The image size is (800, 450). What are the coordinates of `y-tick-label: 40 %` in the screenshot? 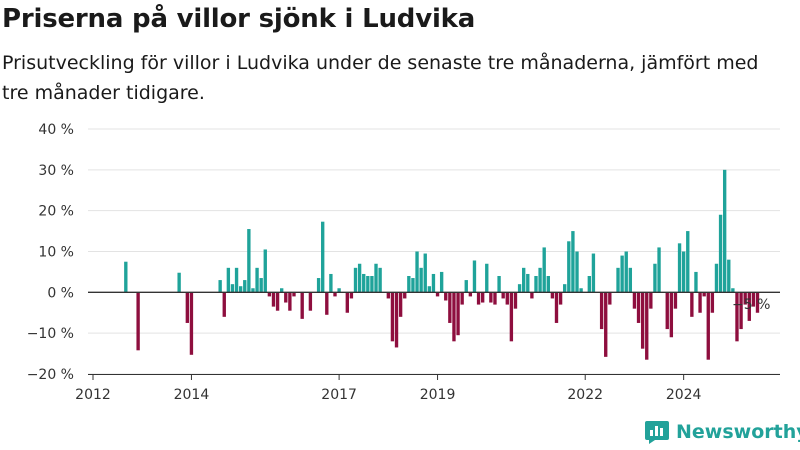 It's located at (56, 130).